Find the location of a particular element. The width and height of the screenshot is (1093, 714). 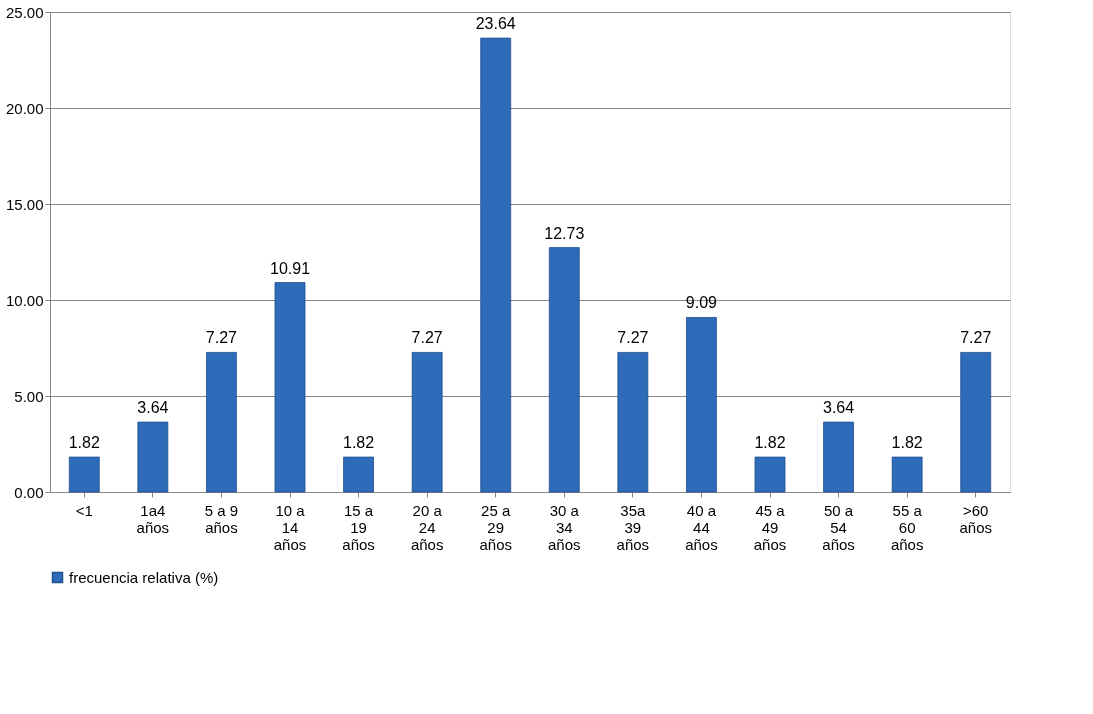

x-tick-label: 10 a 14 años is located at coordinates (290, 527).